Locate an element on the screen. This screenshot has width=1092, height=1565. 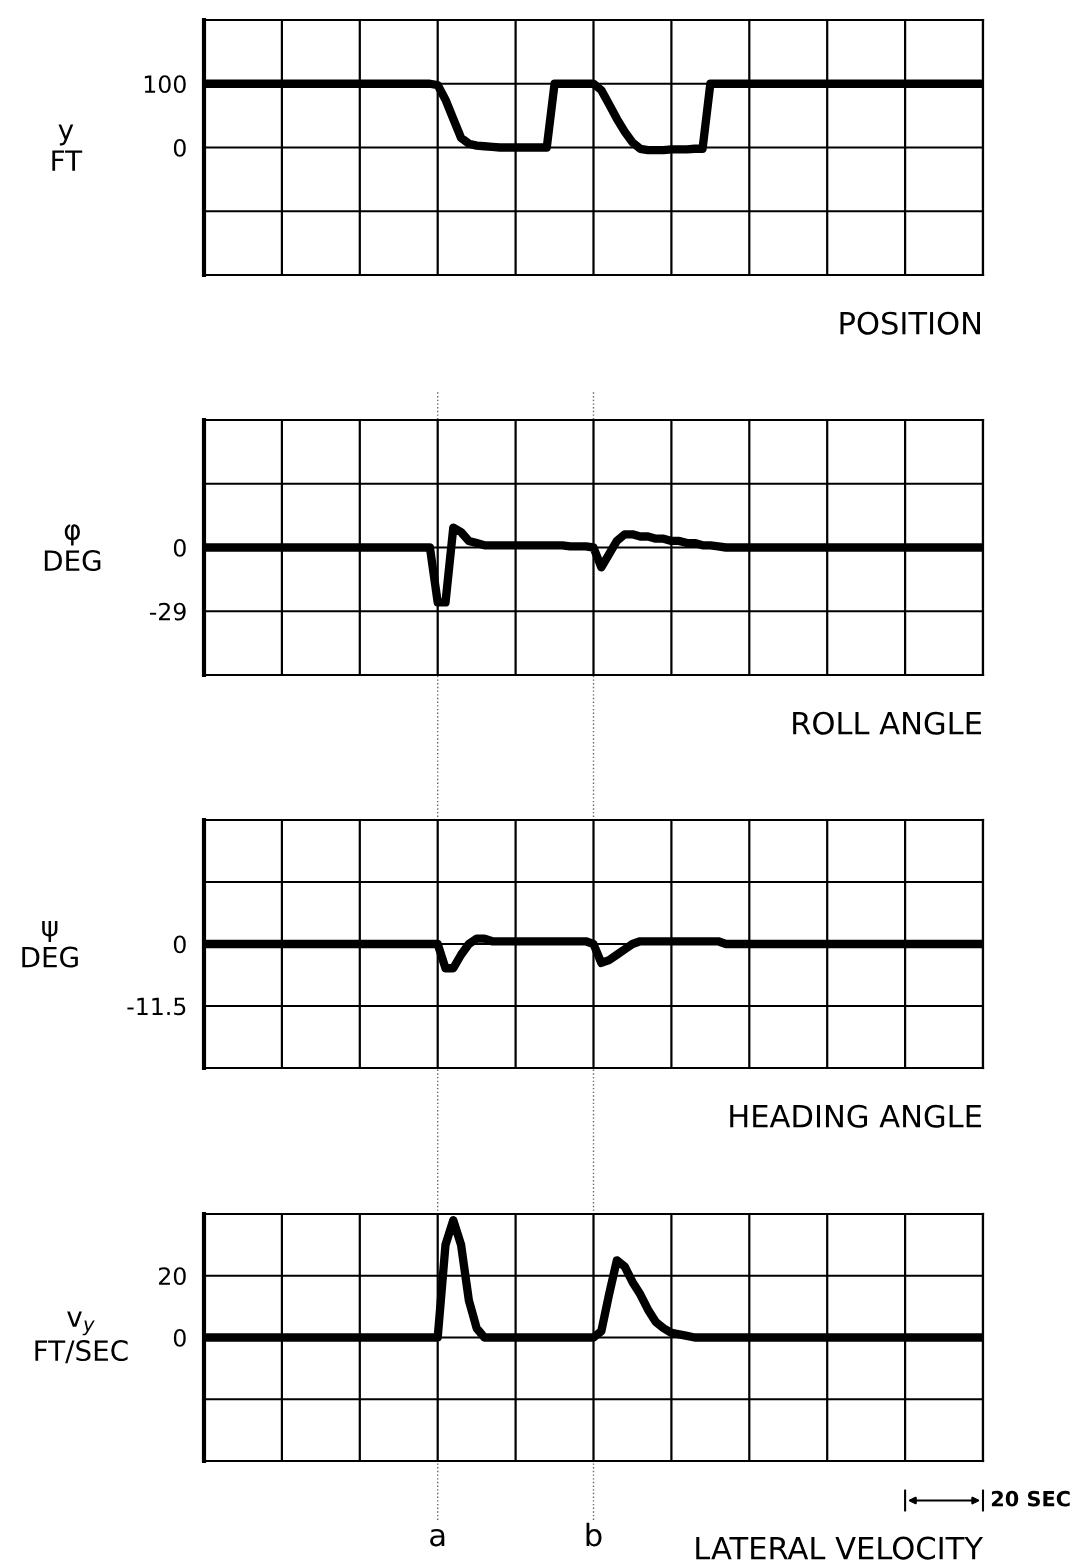
x-axis-title: POSITION is located at coordinates (910, 323).